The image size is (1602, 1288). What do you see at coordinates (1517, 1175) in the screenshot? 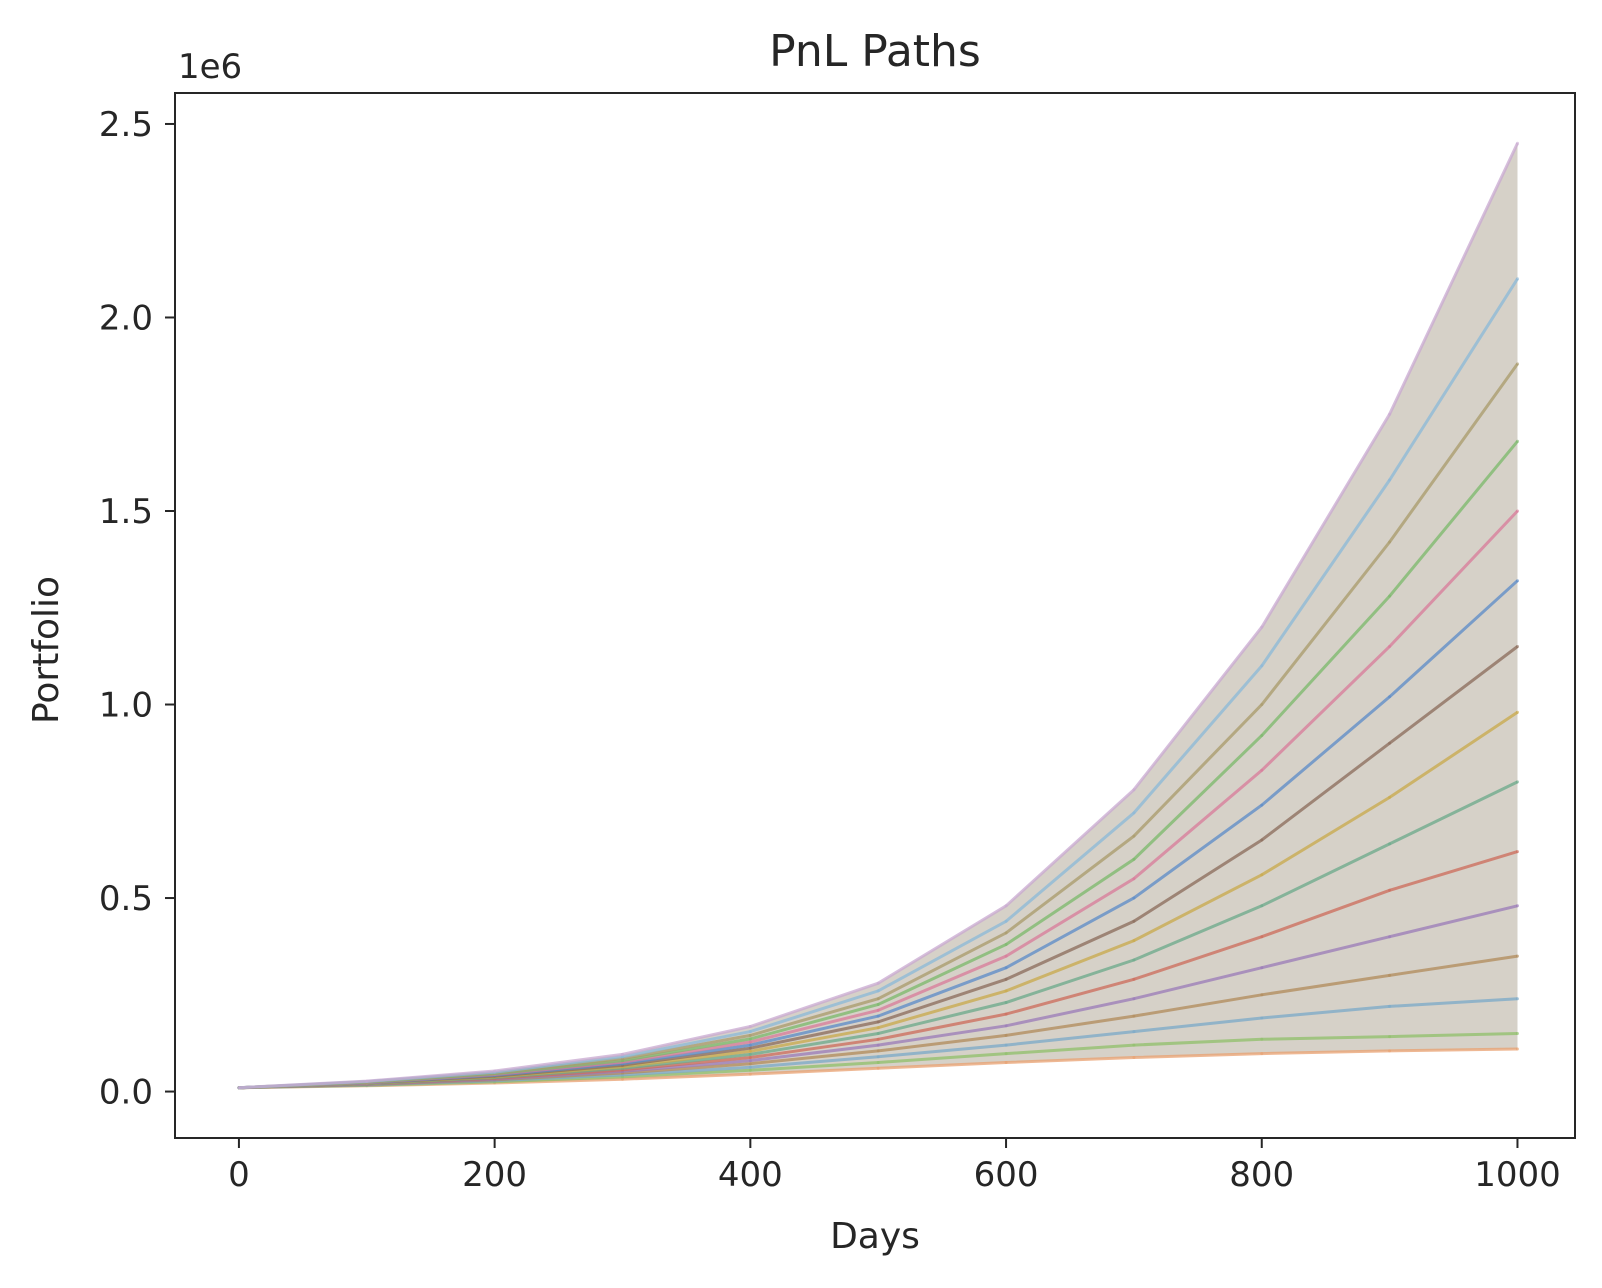
I see `x-tick-label-5: 1000` at bounding box center [1517, 1175].